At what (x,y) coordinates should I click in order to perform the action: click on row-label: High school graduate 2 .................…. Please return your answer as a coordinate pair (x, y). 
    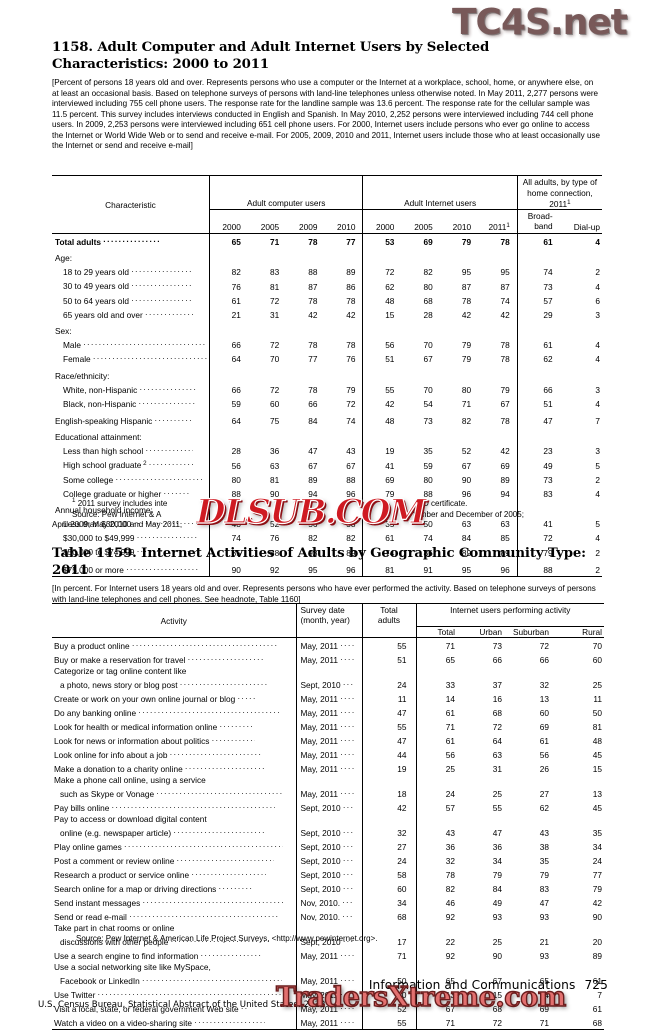
    Looking at the image, I should click on (130, 464).